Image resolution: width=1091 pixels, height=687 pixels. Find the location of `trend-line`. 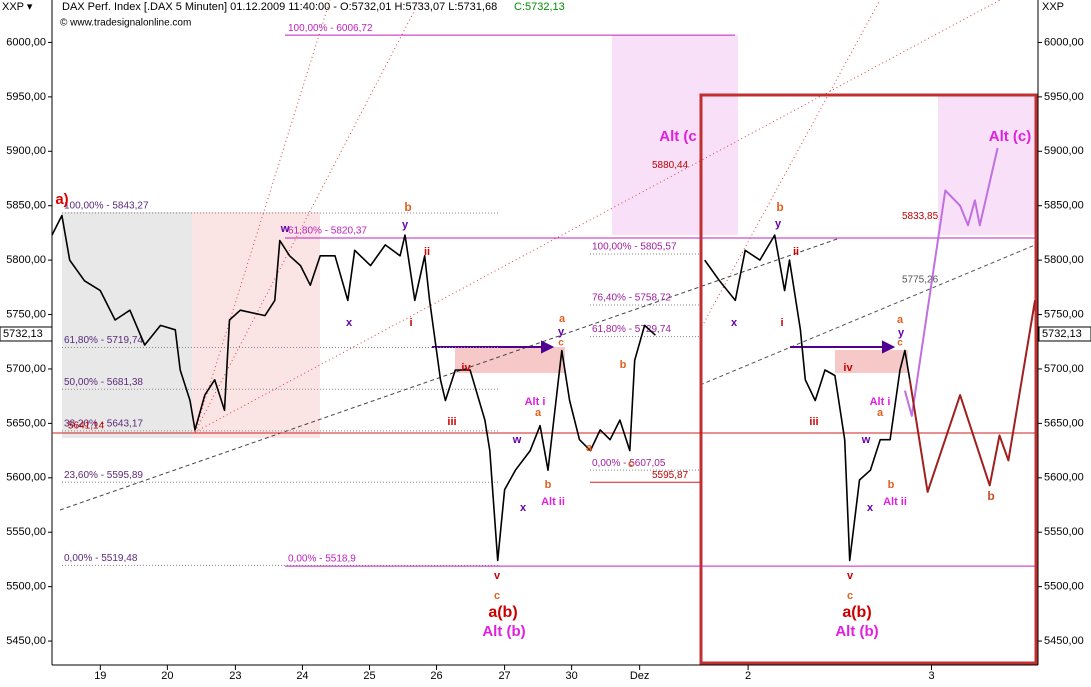

trend-line is located at coordinates (867, 315).